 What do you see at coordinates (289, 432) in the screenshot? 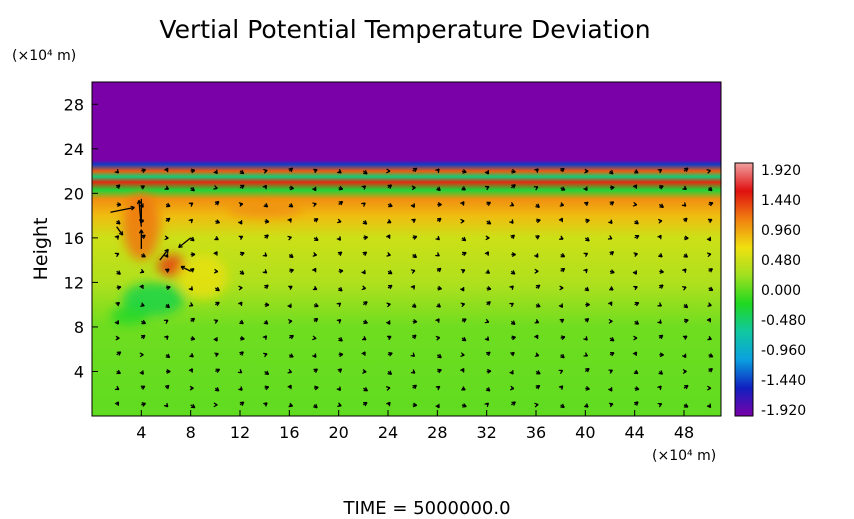
I see `x-tick-label: 16` at bounding box center [289, 432].